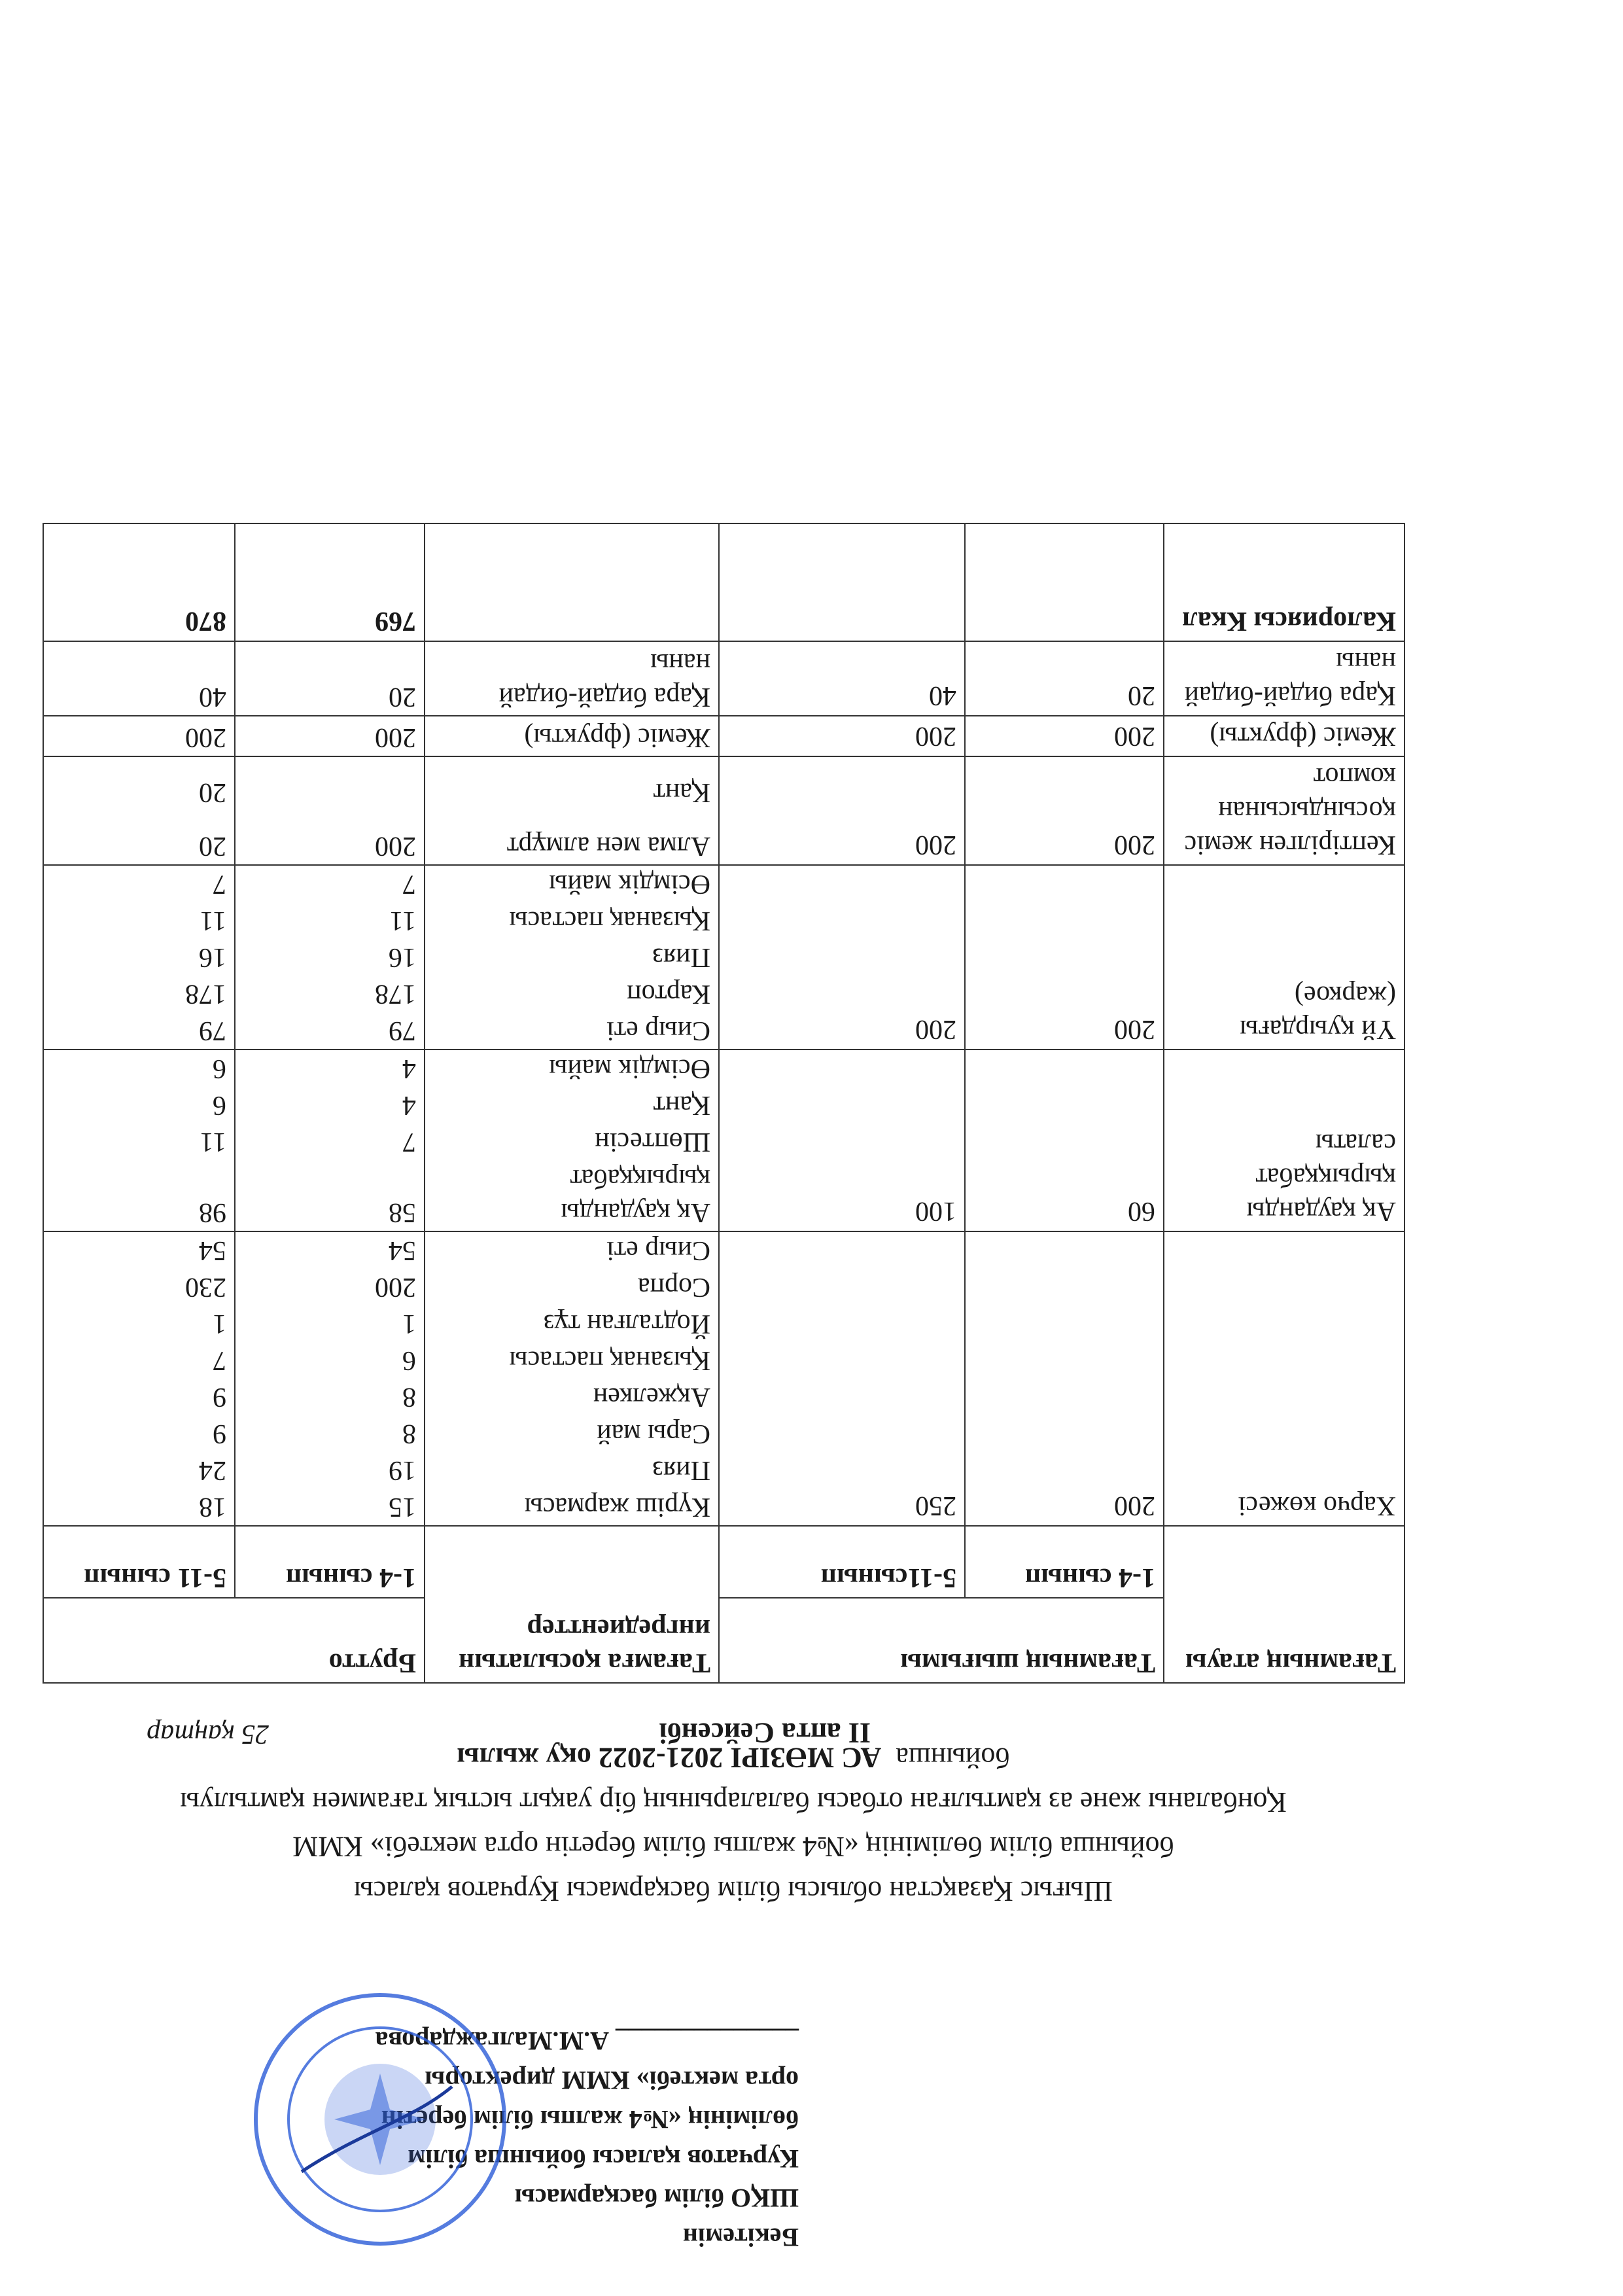 This screenshot has width=1623, height=2296. I want to click on dish-name: Қара бидай-бидай наны, so click(1285, 678).